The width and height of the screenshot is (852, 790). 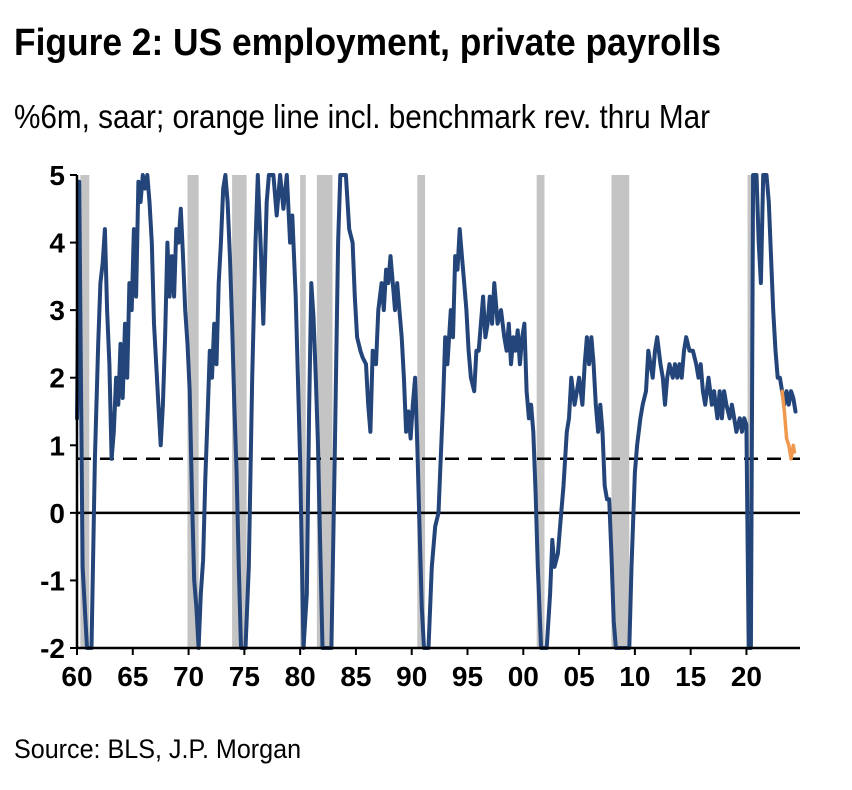 I want to click on y-tick-label: 5, so click(x=57, y=175).